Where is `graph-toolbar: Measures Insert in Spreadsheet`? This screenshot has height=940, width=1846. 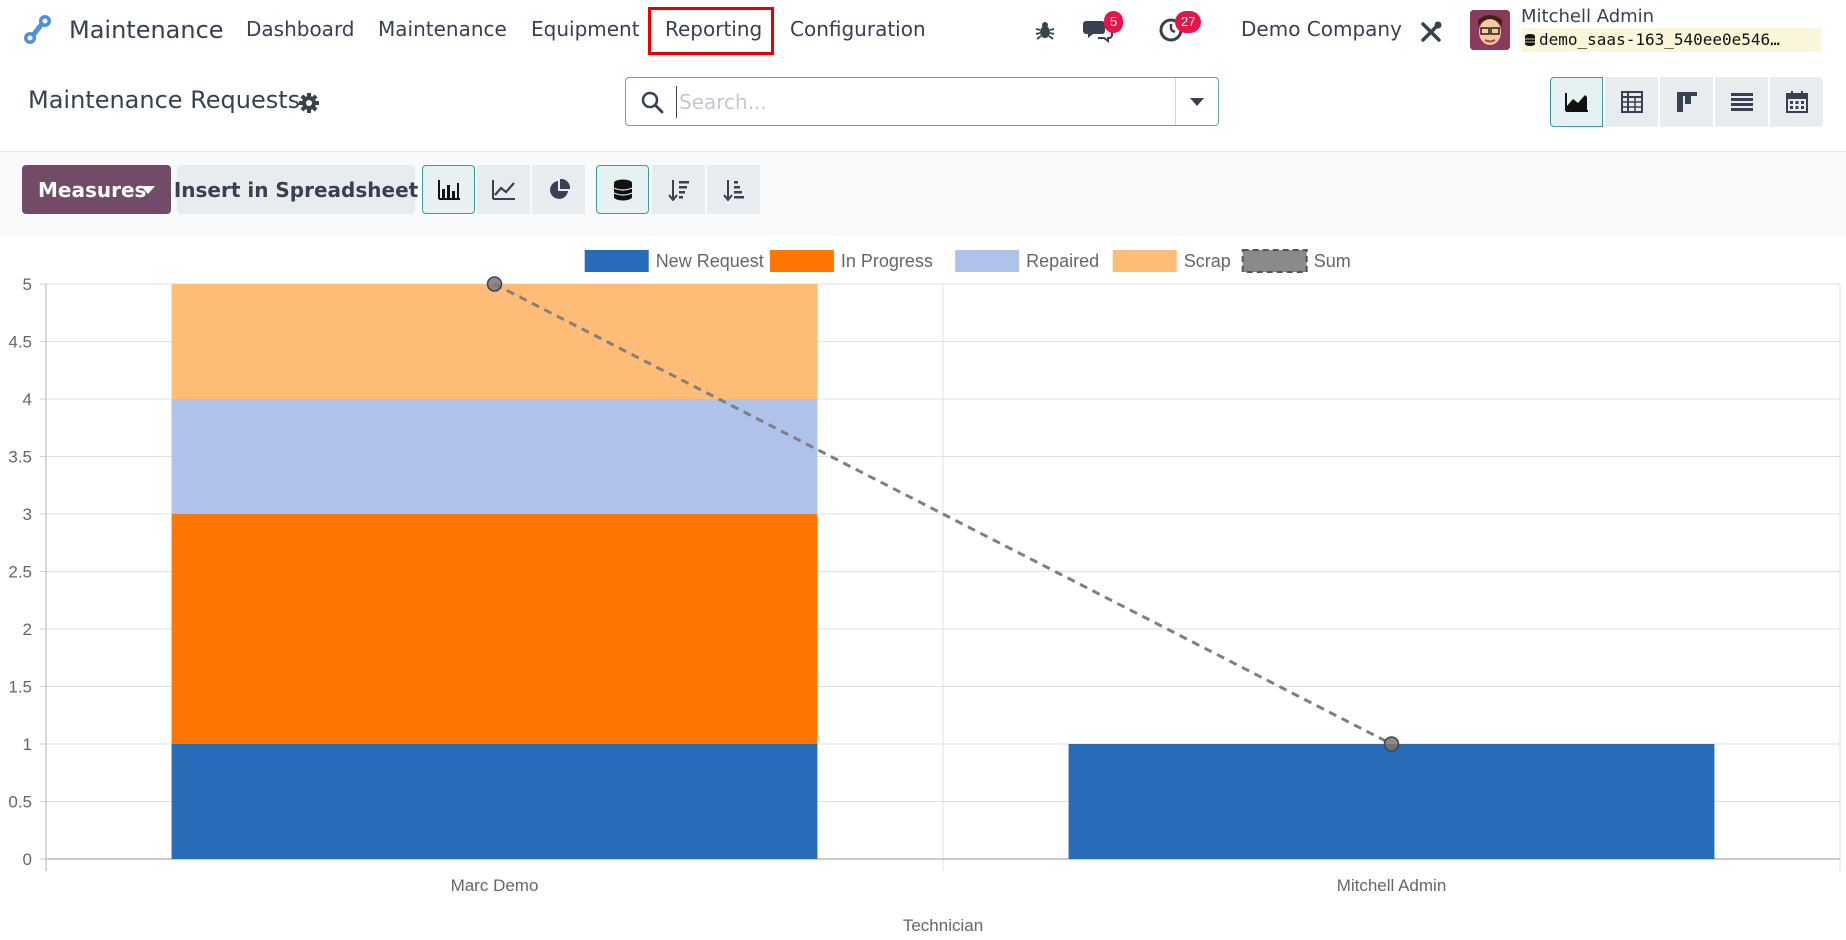
graph-toolbar: Measures Insert in Spreadsheet is located at coordinates (923, 193).